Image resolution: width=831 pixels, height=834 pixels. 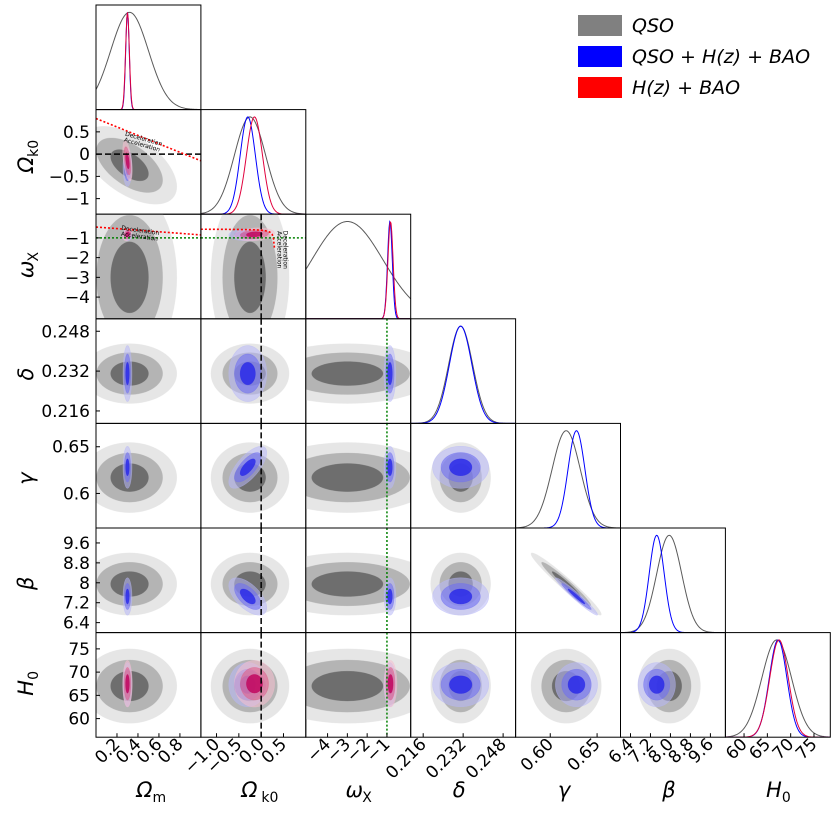 What do you see at coordinates (34, 148) in the screenshot?
I see `y-axis-label-sub: k0` at bounding box center [34, 148].